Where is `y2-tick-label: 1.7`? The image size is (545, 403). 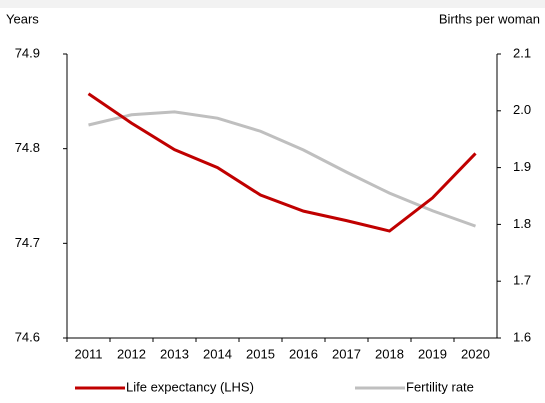 y2-tick-label: 1.7 is located at coordinates (522, 280).